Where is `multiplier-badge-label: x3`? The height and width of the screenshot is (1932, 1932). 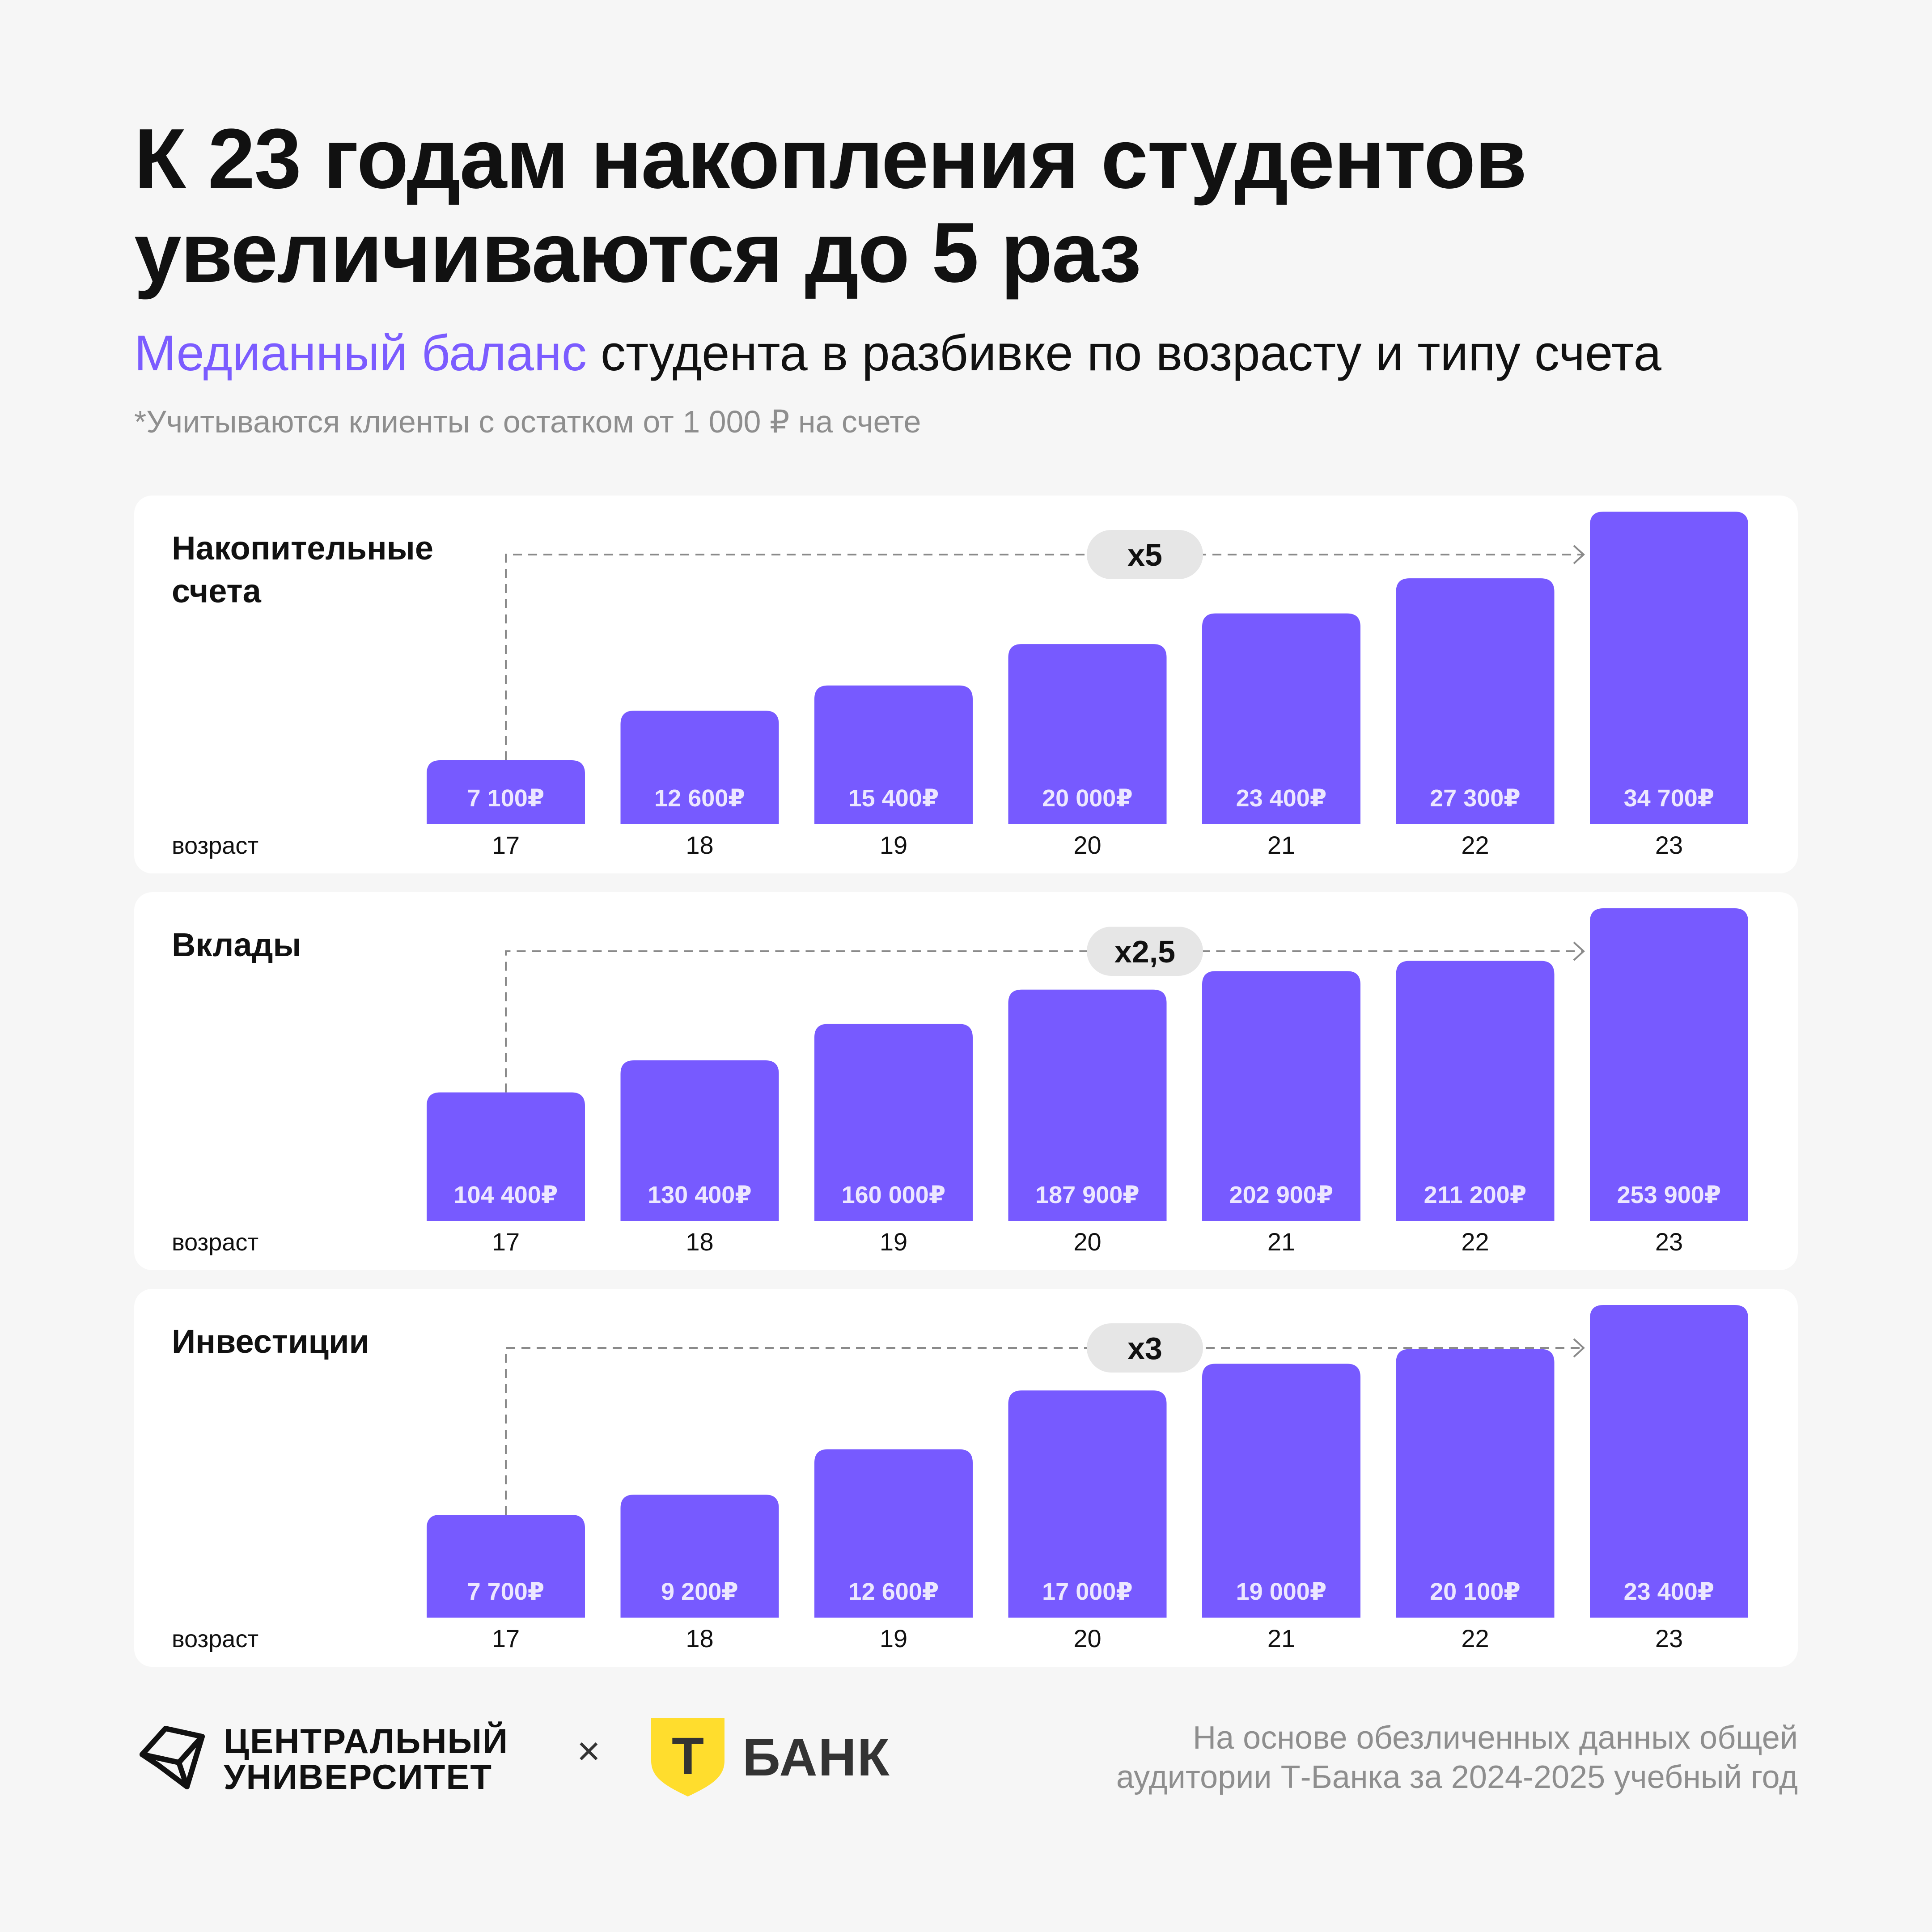
multiplier-badge-label: x3 is located at coordinates (1144, 1348).